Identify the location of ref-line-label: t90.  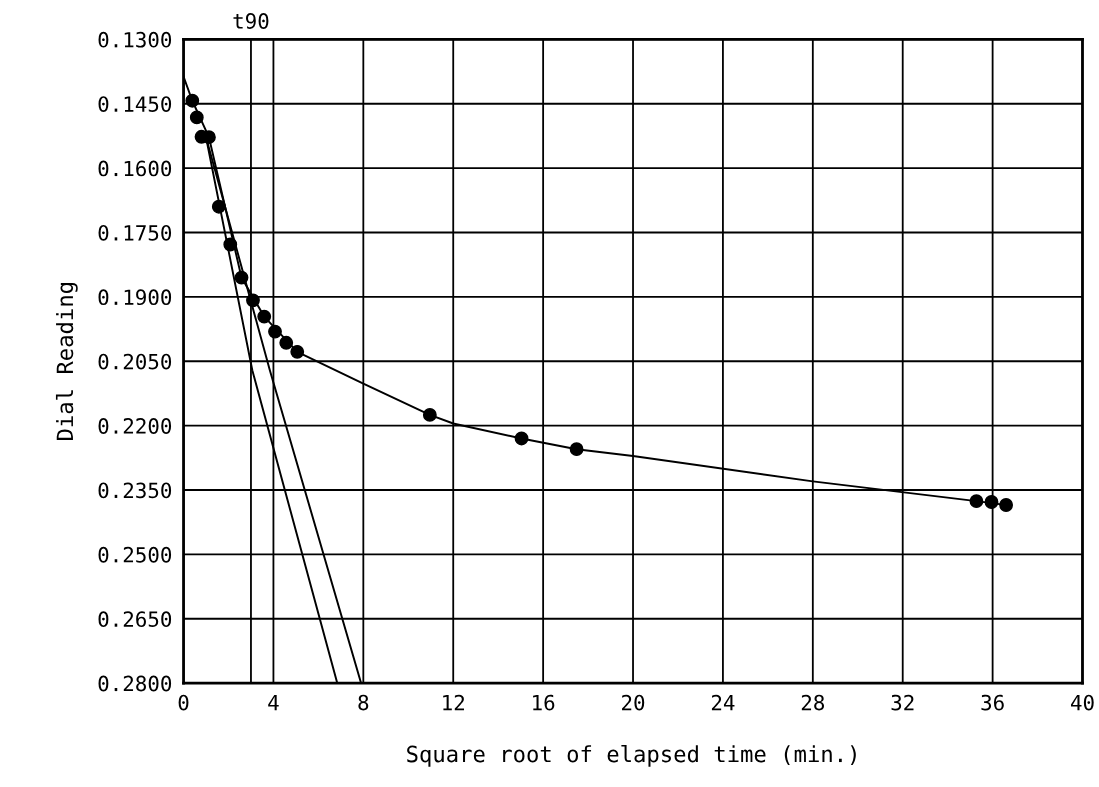
(251, 21).